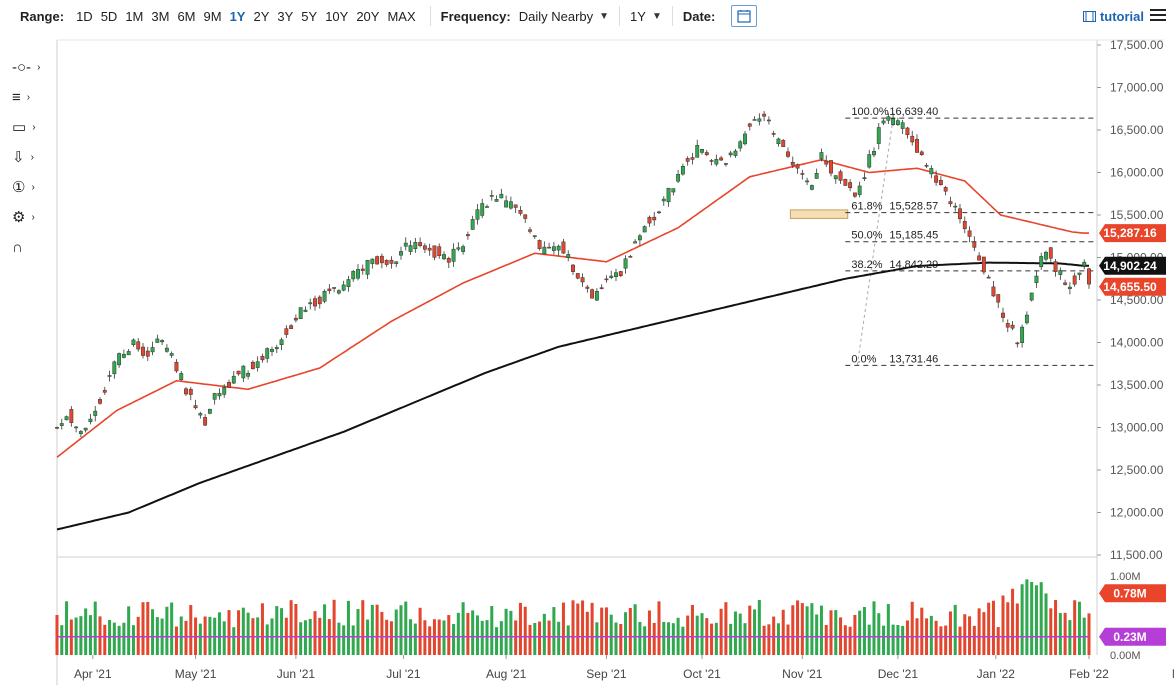  What do you see at coordinates (401, 16) in the screenshot?
I see `range-button-max: MAX` at bounding box center [401, 16].